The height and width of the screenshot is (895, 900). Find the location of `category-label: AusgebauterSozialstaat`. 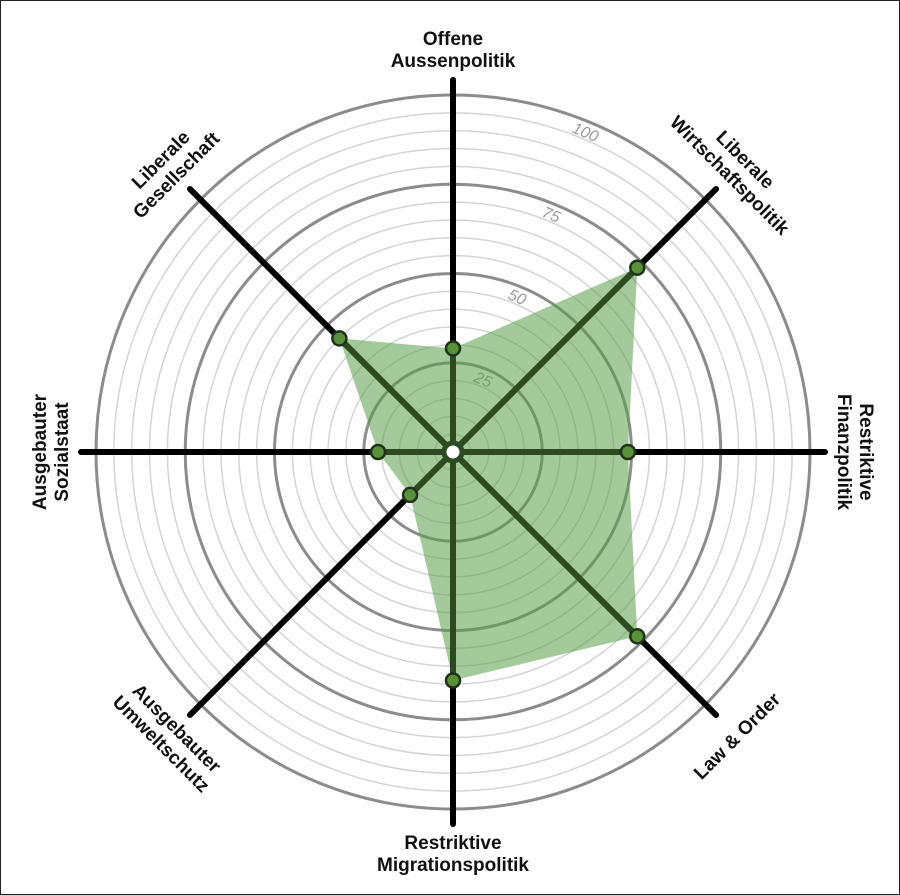

category-label: AusgebauterSozialstaat is located at coordinates (51, 451).